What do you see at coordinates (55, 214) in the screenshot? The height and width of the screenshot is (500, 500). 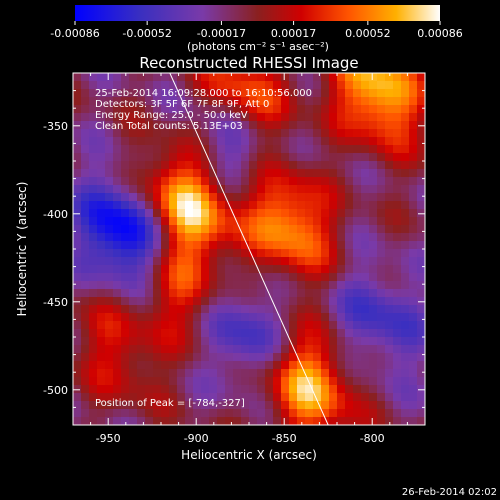 I see `y-tick-label: -400` at bounding box center [55, 214].